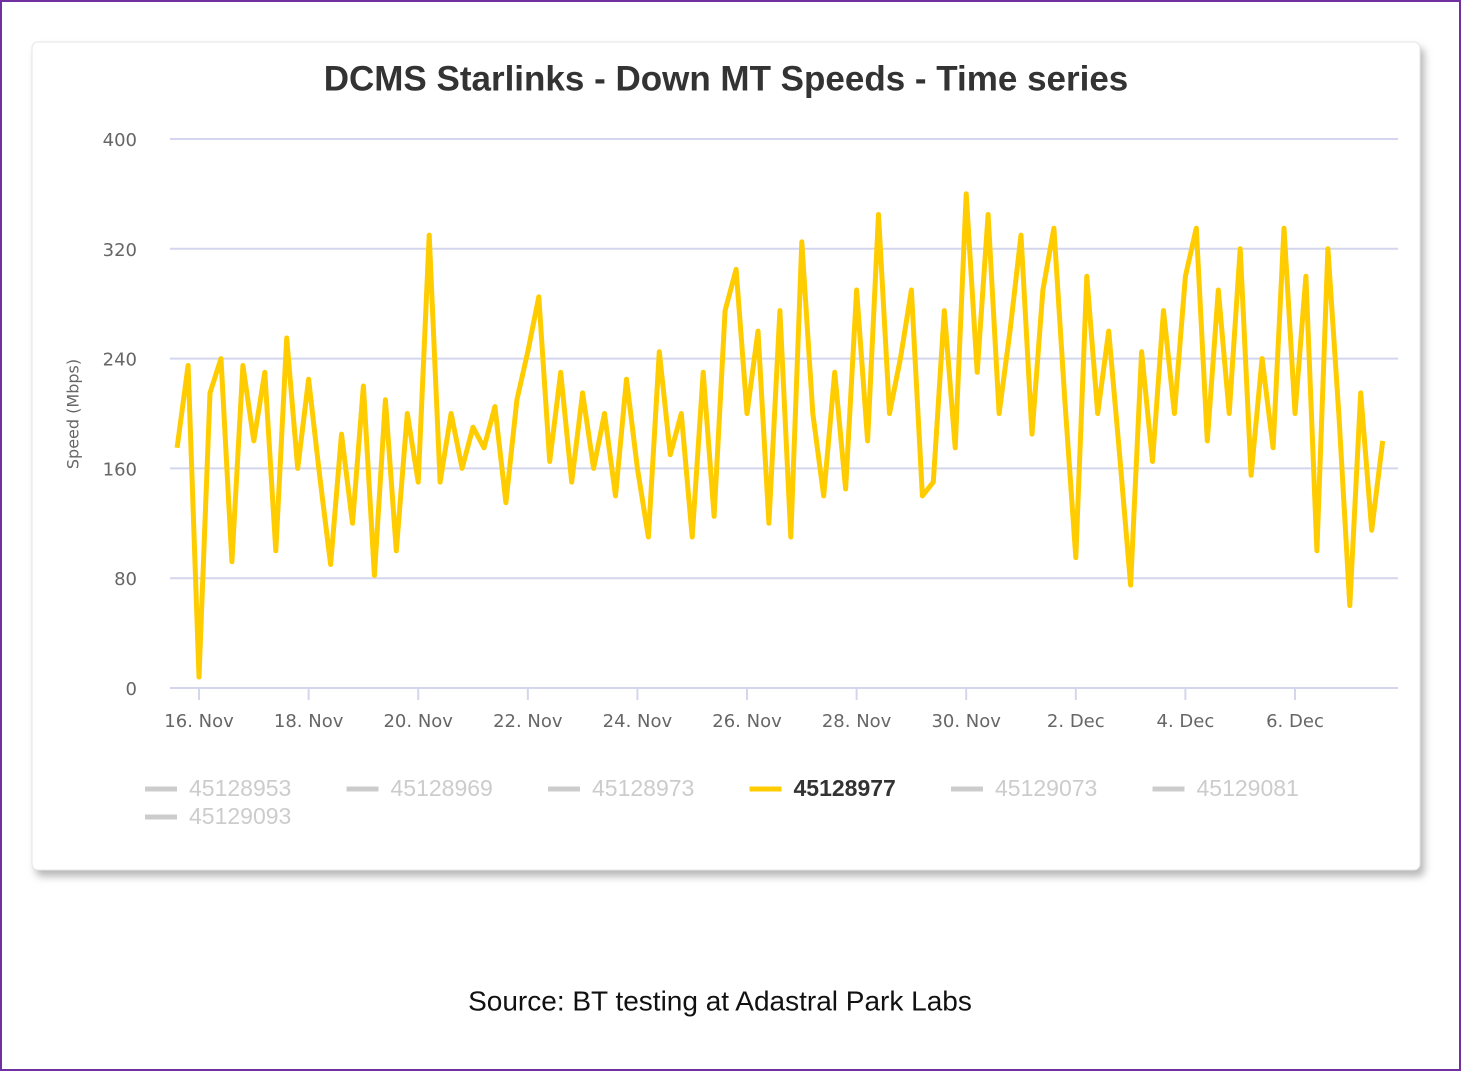  I want to click on x-tick-label: 16. Nov, so click(199, 721).